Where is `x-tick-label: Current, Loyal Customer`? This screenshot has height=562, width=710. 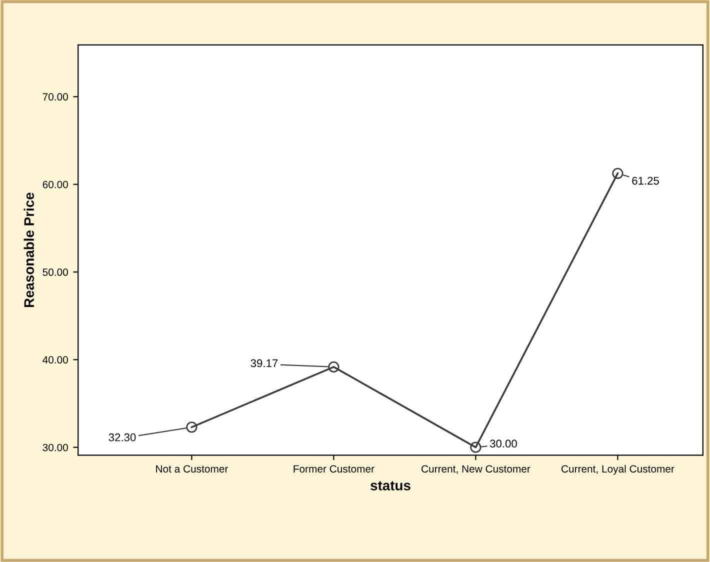 x-tick-label: Current, Loyal Customer is located at coordinates (618, 469).